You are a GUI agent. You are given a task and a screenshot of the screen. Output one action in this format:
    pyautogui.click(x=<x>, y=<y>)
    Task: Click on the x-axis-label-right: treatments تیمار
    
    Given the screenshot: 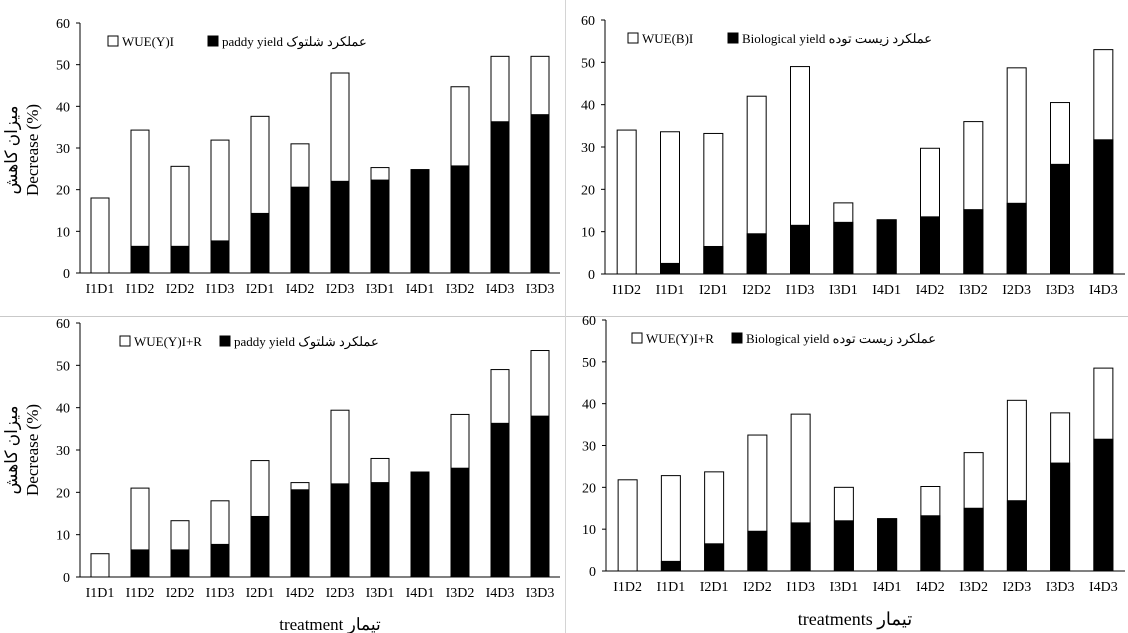 What is the action you would take?
    pyautogui.click(x=855, y=619)
    